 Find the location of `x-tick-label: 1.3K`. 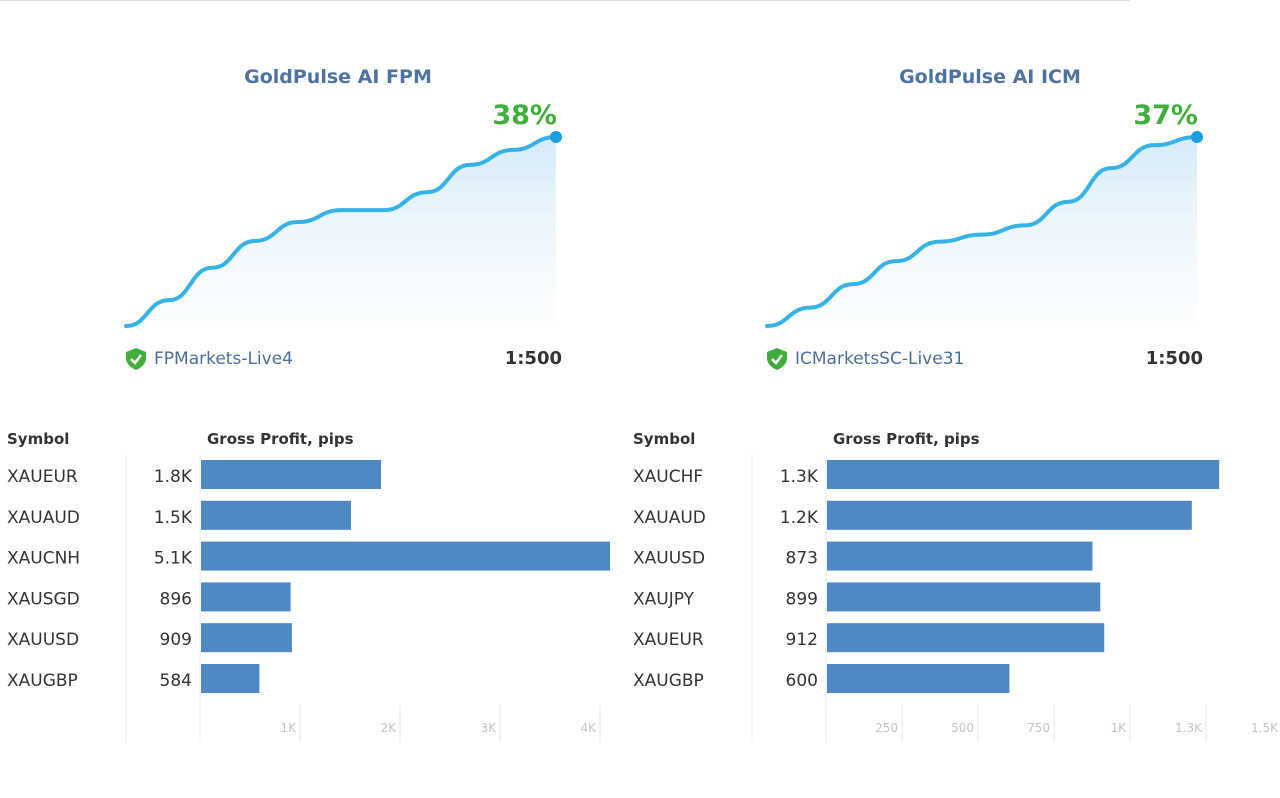

x-tick-label: 1.3K is located at coordinates (1189, 728).